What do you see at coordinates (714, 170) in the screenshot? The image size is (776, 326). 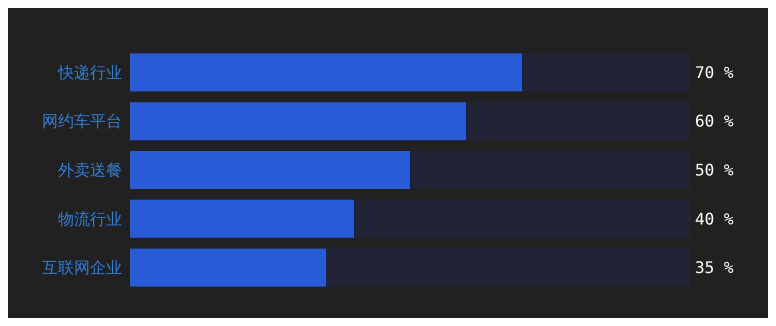 I see `data-label: 50 %` at bounding box center [714, 170].